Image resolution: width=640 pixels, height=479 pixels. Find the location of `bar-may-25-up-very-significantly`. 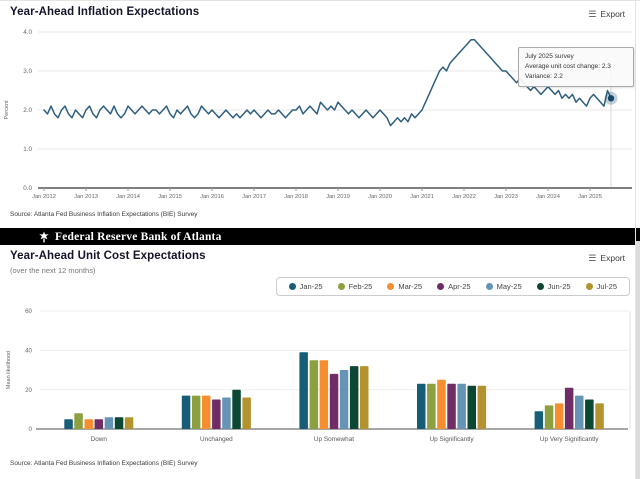

bar-may-25-up-very-significantly is located at coordinates (579, 412).